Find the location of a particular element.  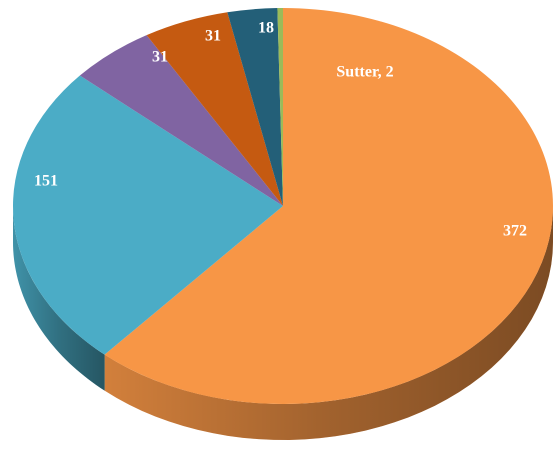

data-label: 151 is located at coordinates (46, 181).